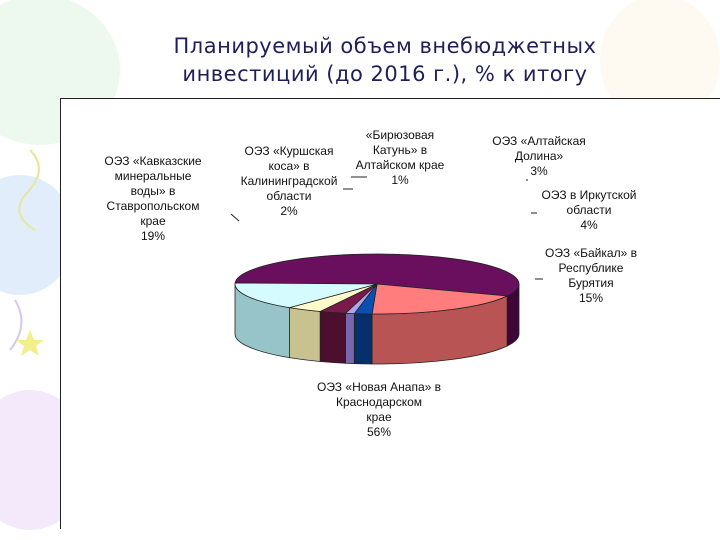  I want to click on slide-title-line1: Планируемый объем внебюджетных, so click(385, 46).